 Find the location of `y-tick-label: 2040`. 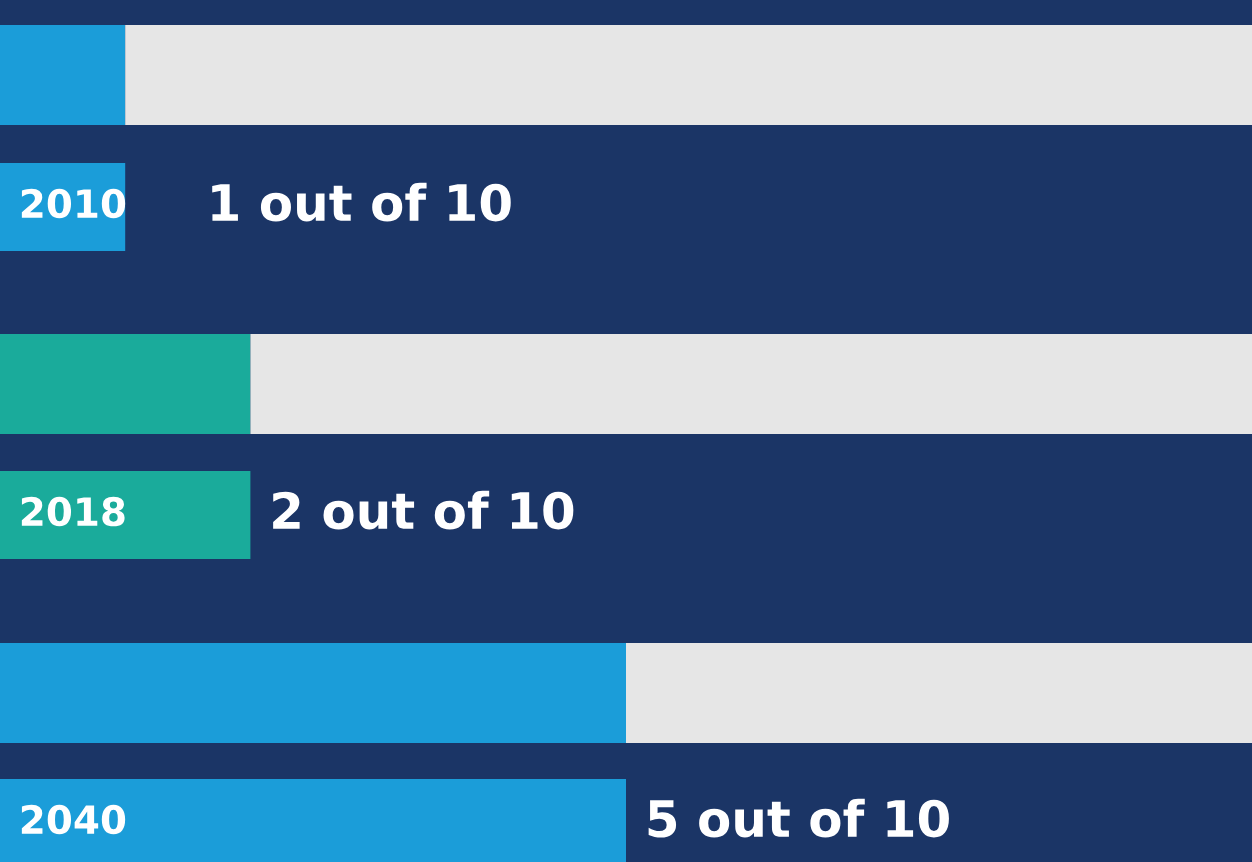

y-tick-label: 2040 is located at coordinates (73, 819).